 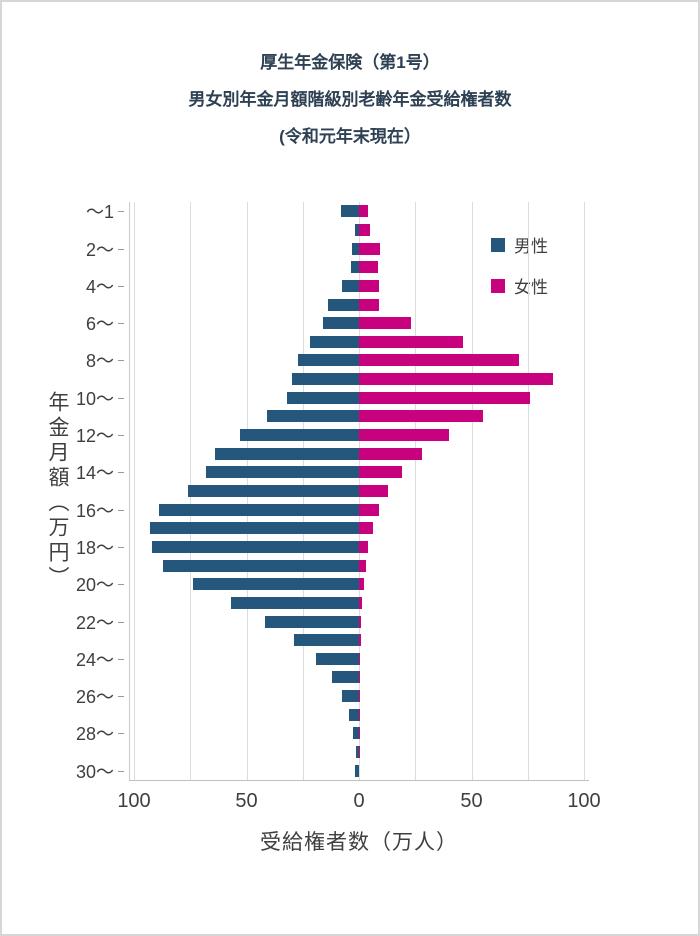 I want to click on y-tick-label: 12～, so click(x=94, y=436).